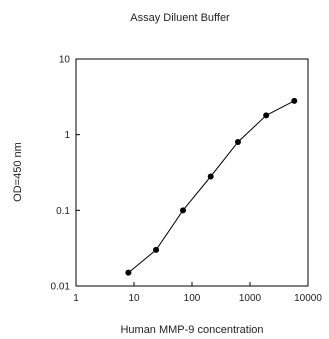 This screenshot has width=329, height=339. I want to click on y-tick-label: 10, so click(65, 60).